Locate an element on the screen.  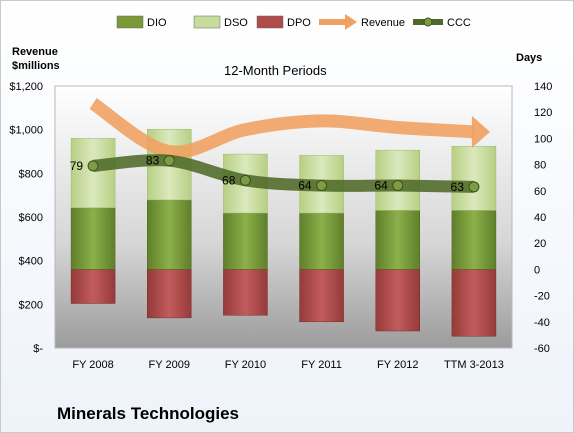
revenue-line is located at coordinates (282, 128).